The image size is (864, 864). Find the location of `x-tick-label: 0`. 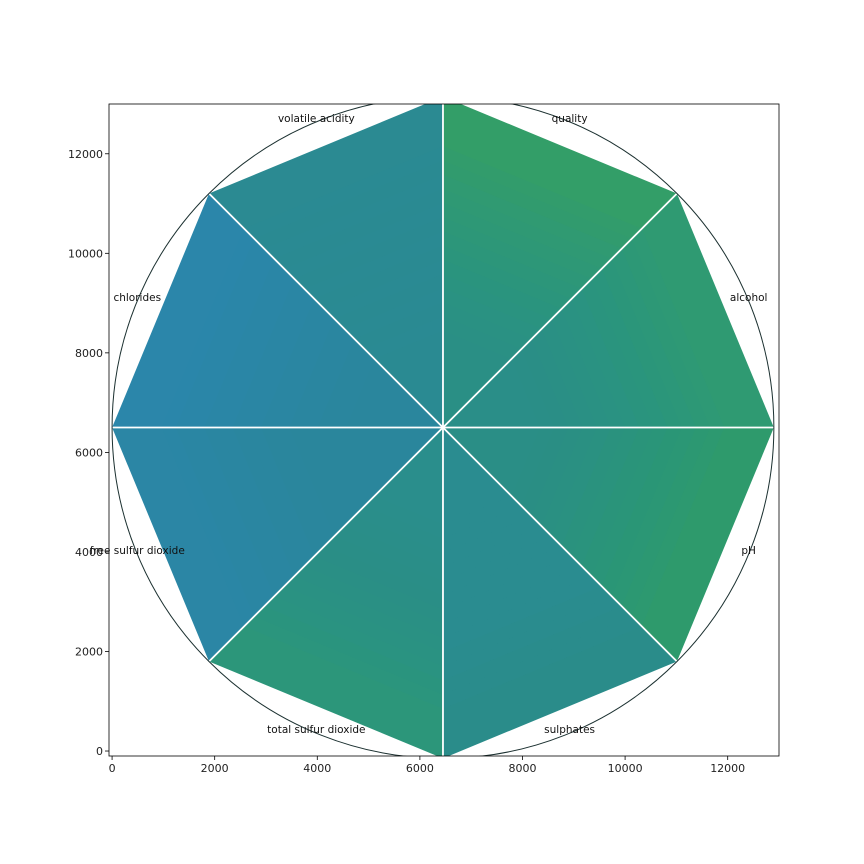

x-tick-label: 0 is located at coordinates (112, 768).